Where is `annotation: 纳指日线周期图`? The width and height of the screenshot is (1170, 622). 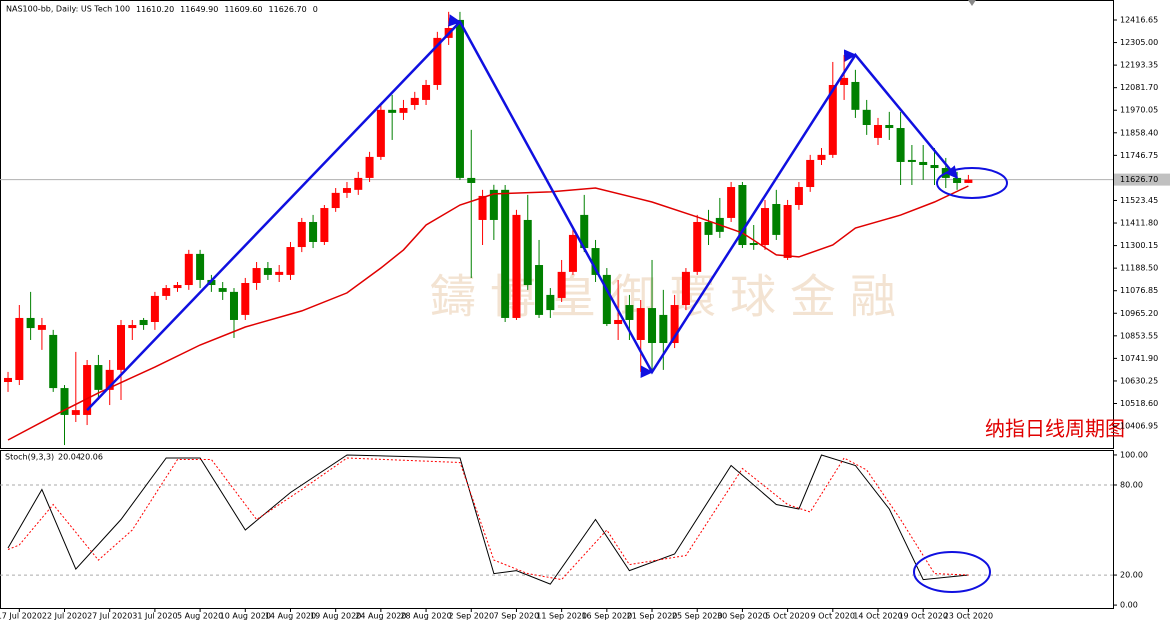 annotation: 纳指日线周期图 is located at coordinates (1055, 429).